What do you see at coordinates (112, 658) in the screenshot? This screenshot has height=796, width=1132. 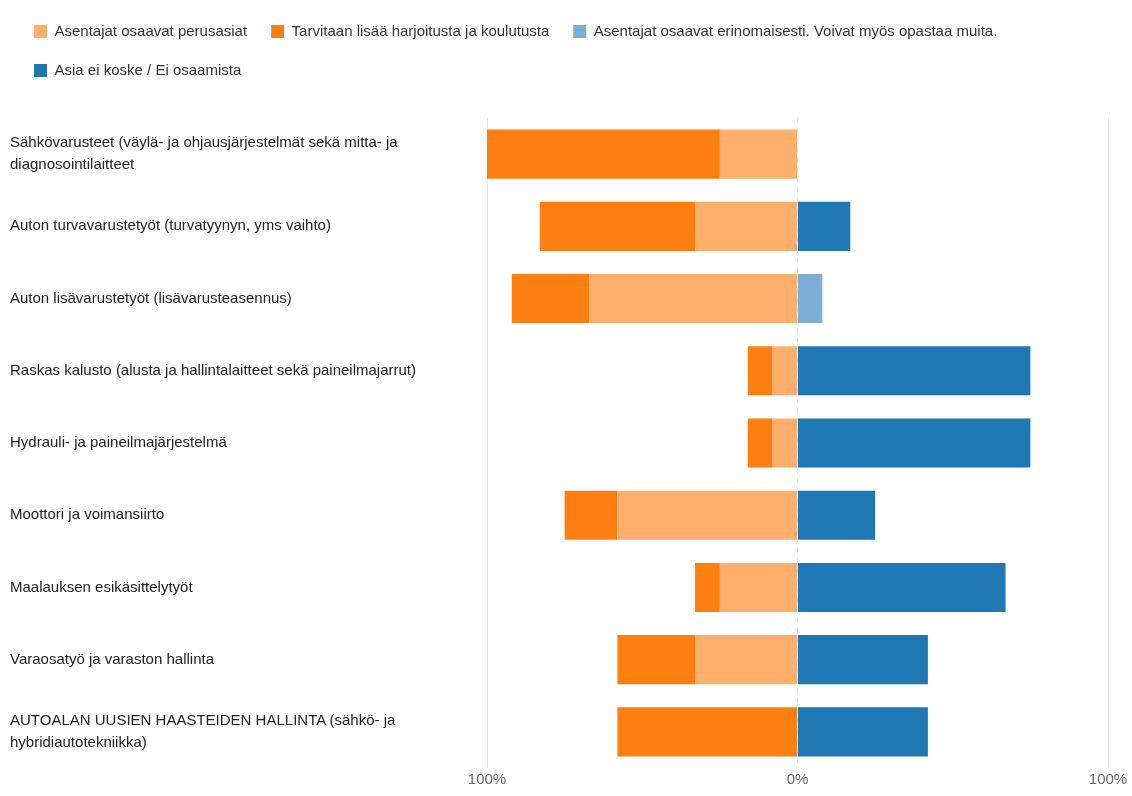 I see `y-tick-label: Varaosatyö ja varaston hallinta` at bounding box center [112, 658].